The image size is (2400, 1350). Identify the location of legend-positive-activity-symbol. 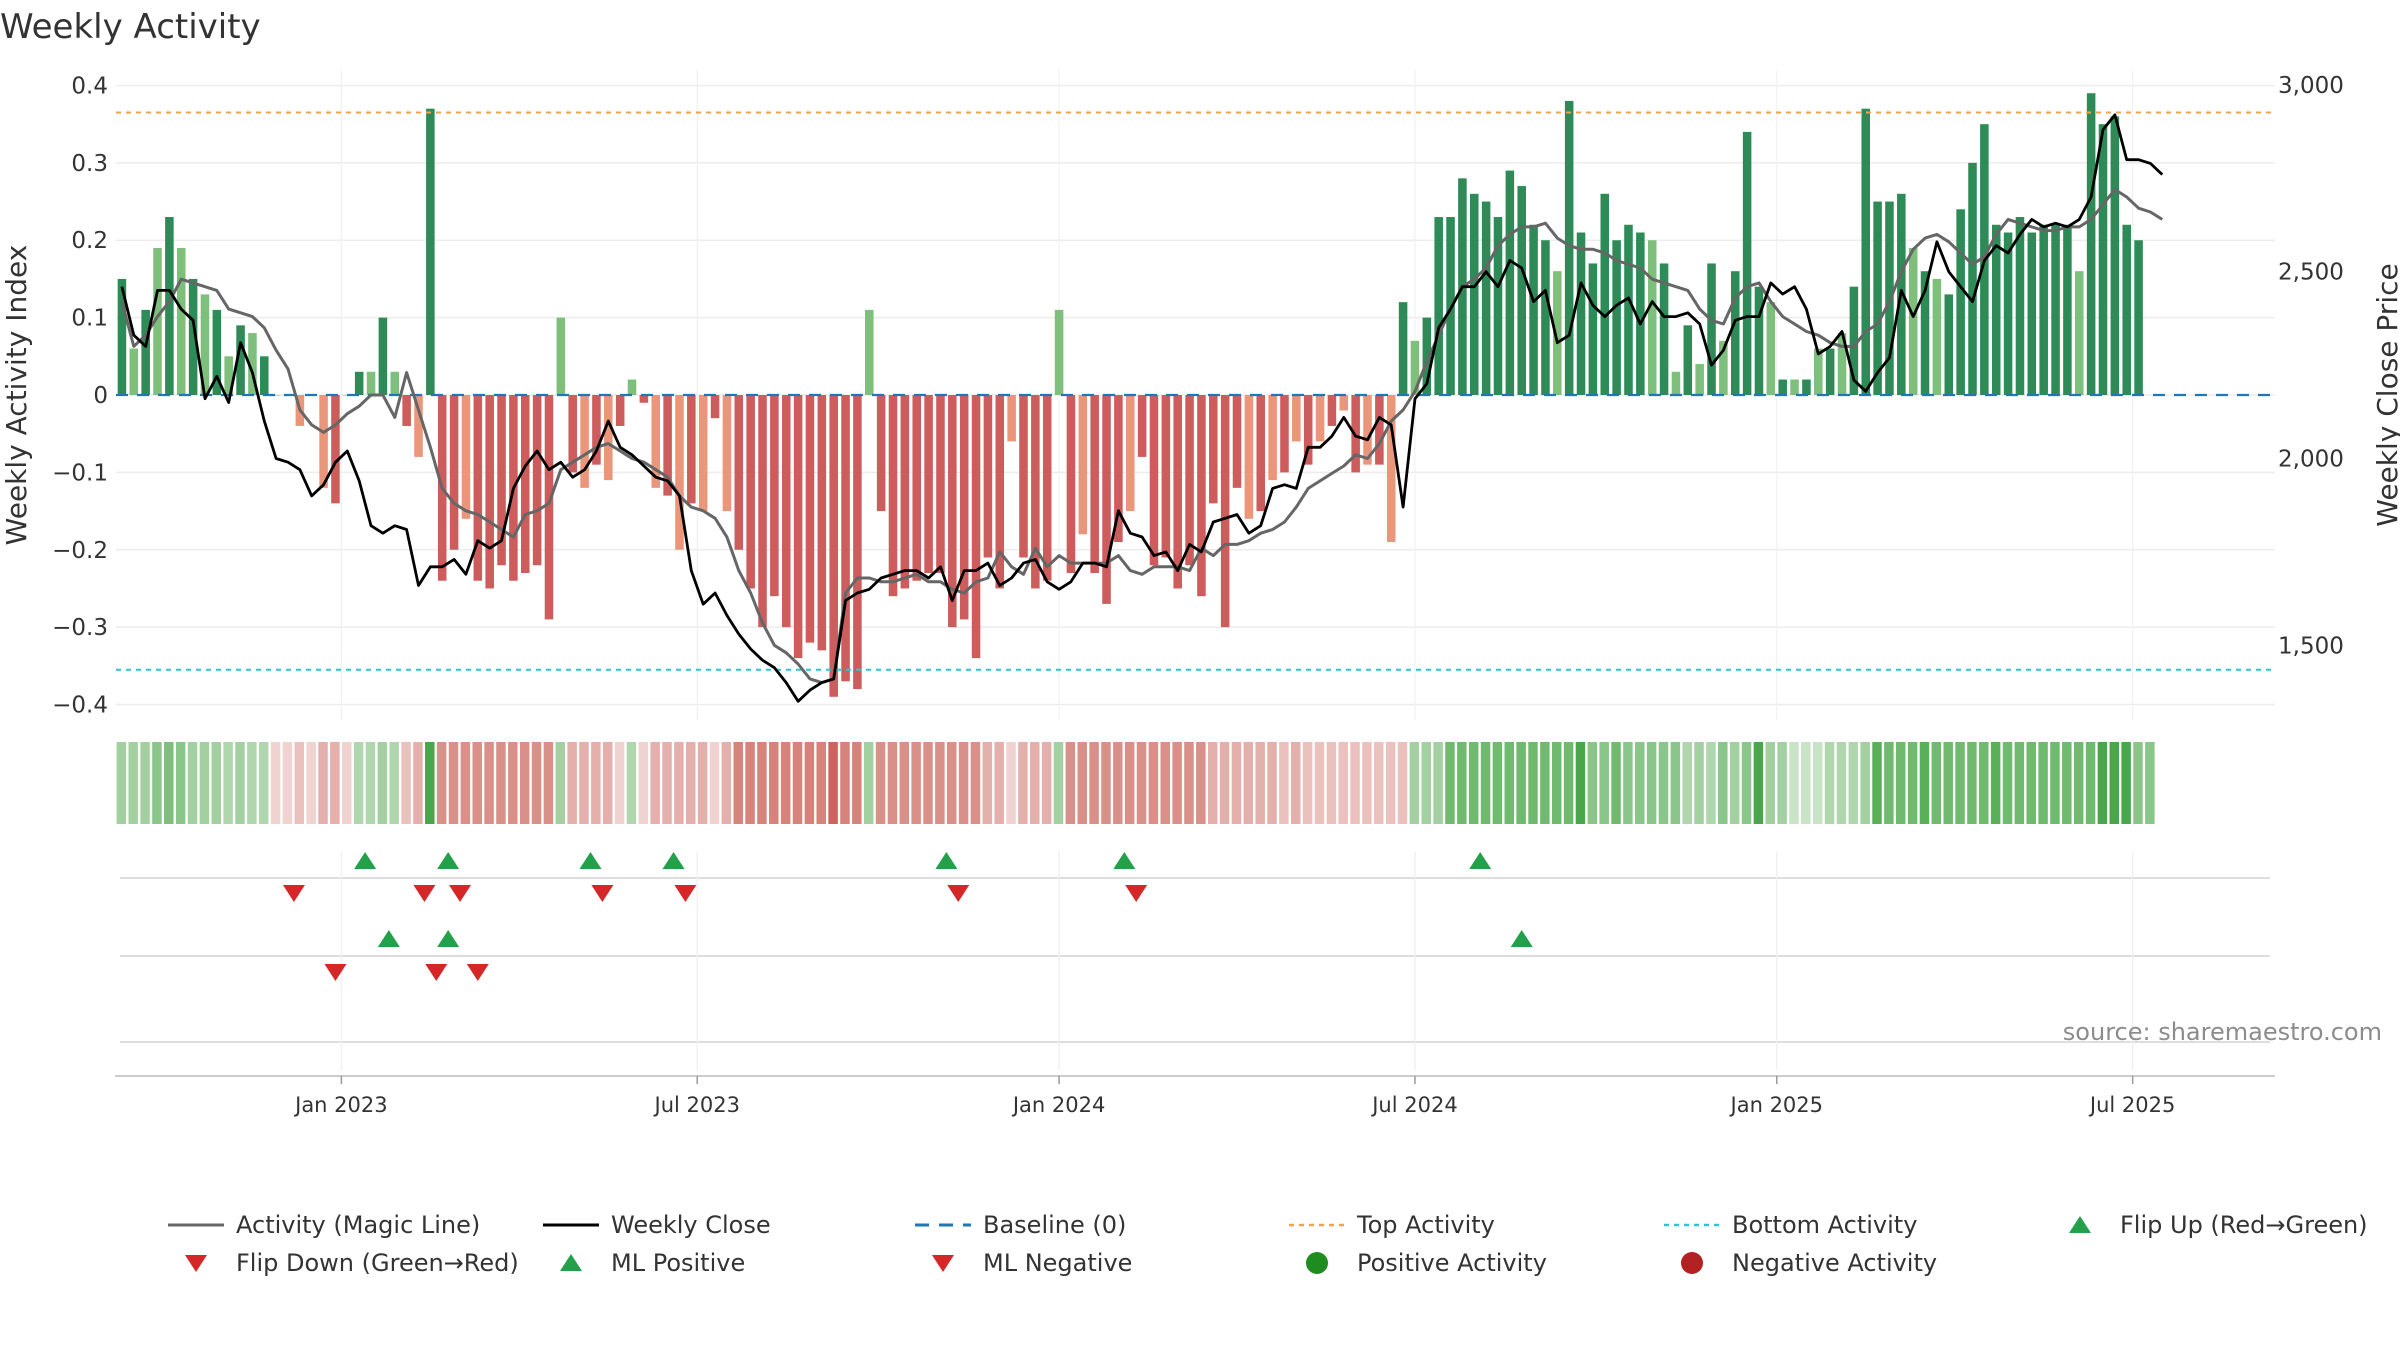
(1317, 1263).